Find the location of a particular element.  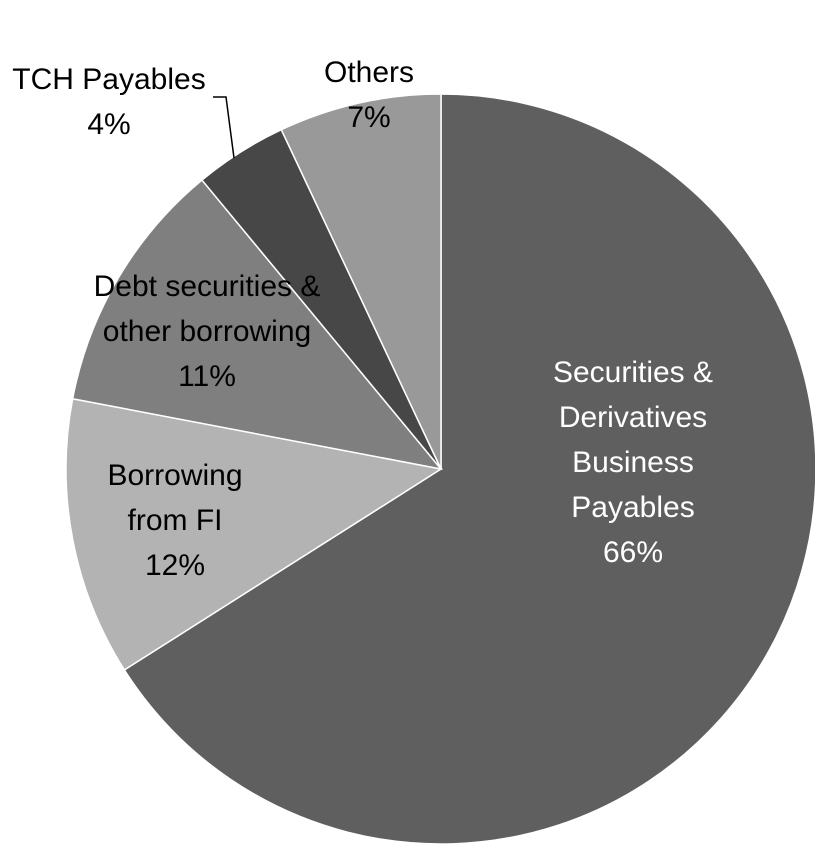

slice-name-label: Others is located at coordinates (369, 72).